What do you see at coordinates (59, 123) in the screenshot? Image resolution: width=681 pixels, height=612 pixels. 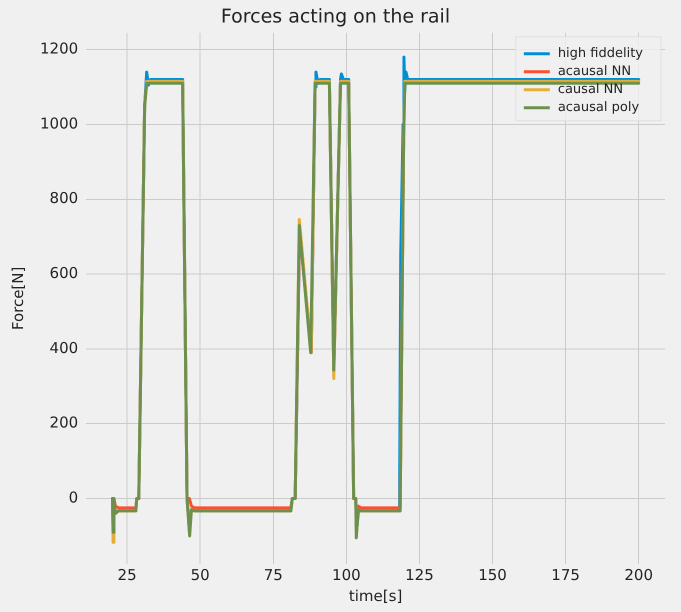 I see `y-tick-label: 1000` at bounding box center [59, 123].